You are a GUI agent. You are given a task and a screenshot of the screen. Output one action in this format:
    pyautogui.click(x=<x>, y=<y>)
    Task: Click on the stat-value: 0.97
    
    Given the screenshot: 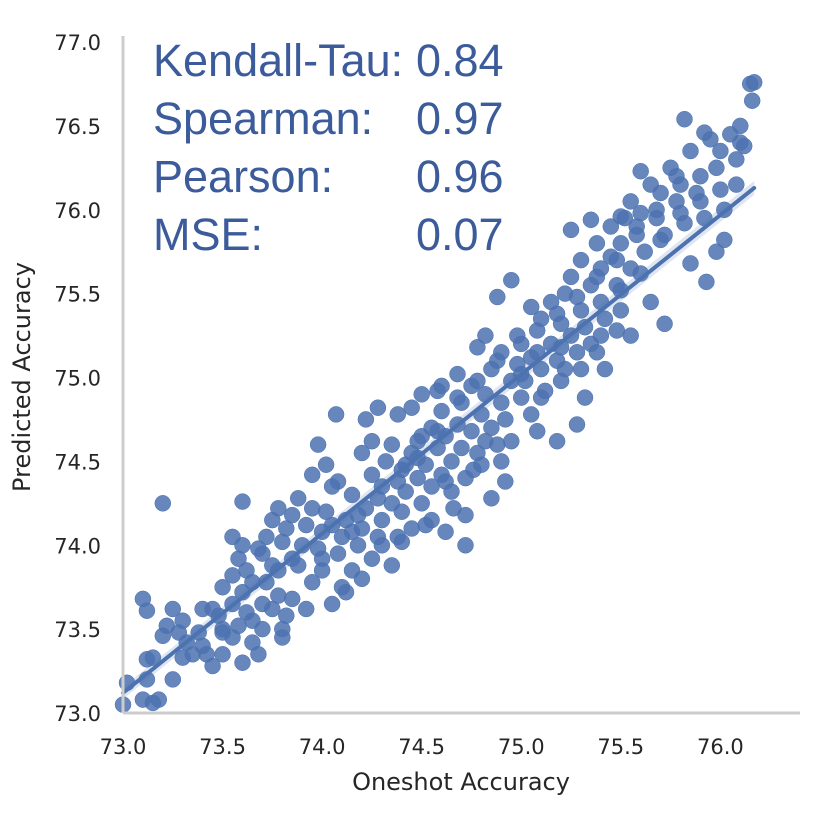 What is the action you would take?
    pyautogui.click(x=460, y=118)
    